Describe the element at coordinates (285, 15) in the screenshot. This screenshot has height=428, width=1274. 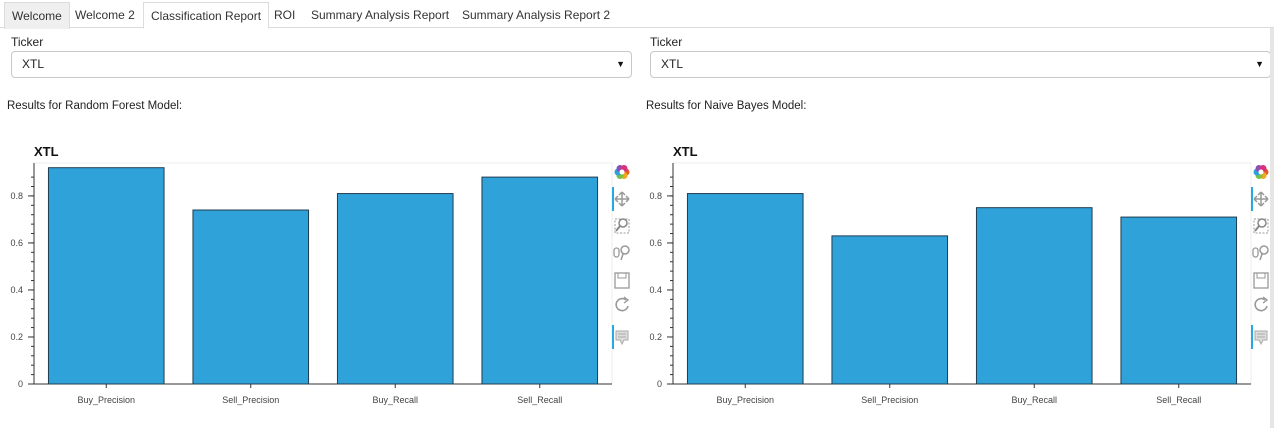
I see `tab-roi: ROI` at that location.